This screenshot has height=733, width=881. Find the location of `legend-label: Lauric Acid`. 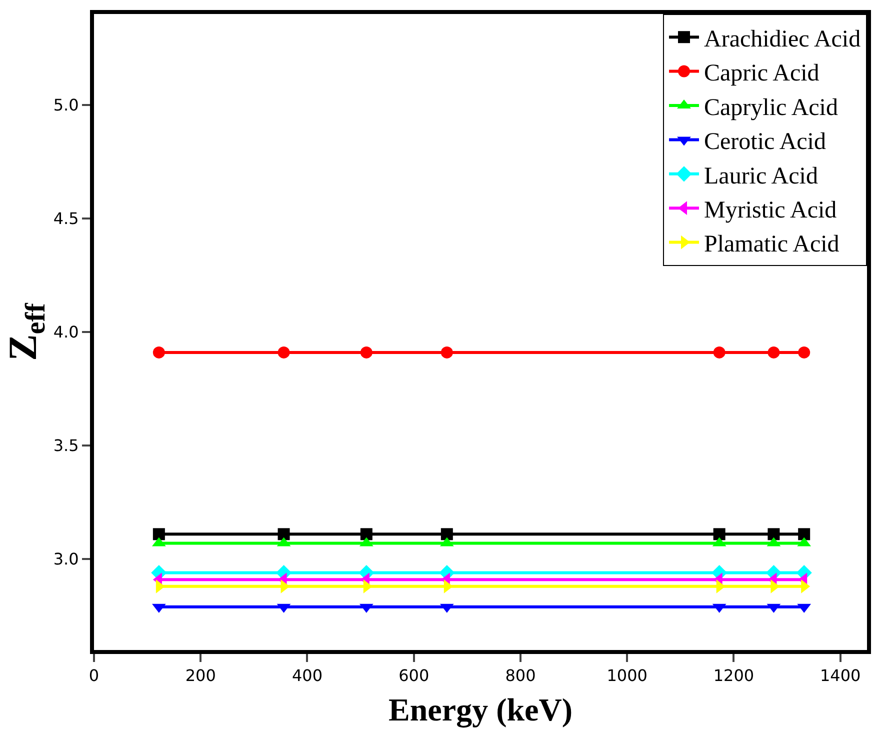

legend-label: Lauric Acid is located at coordinates (761, 176).